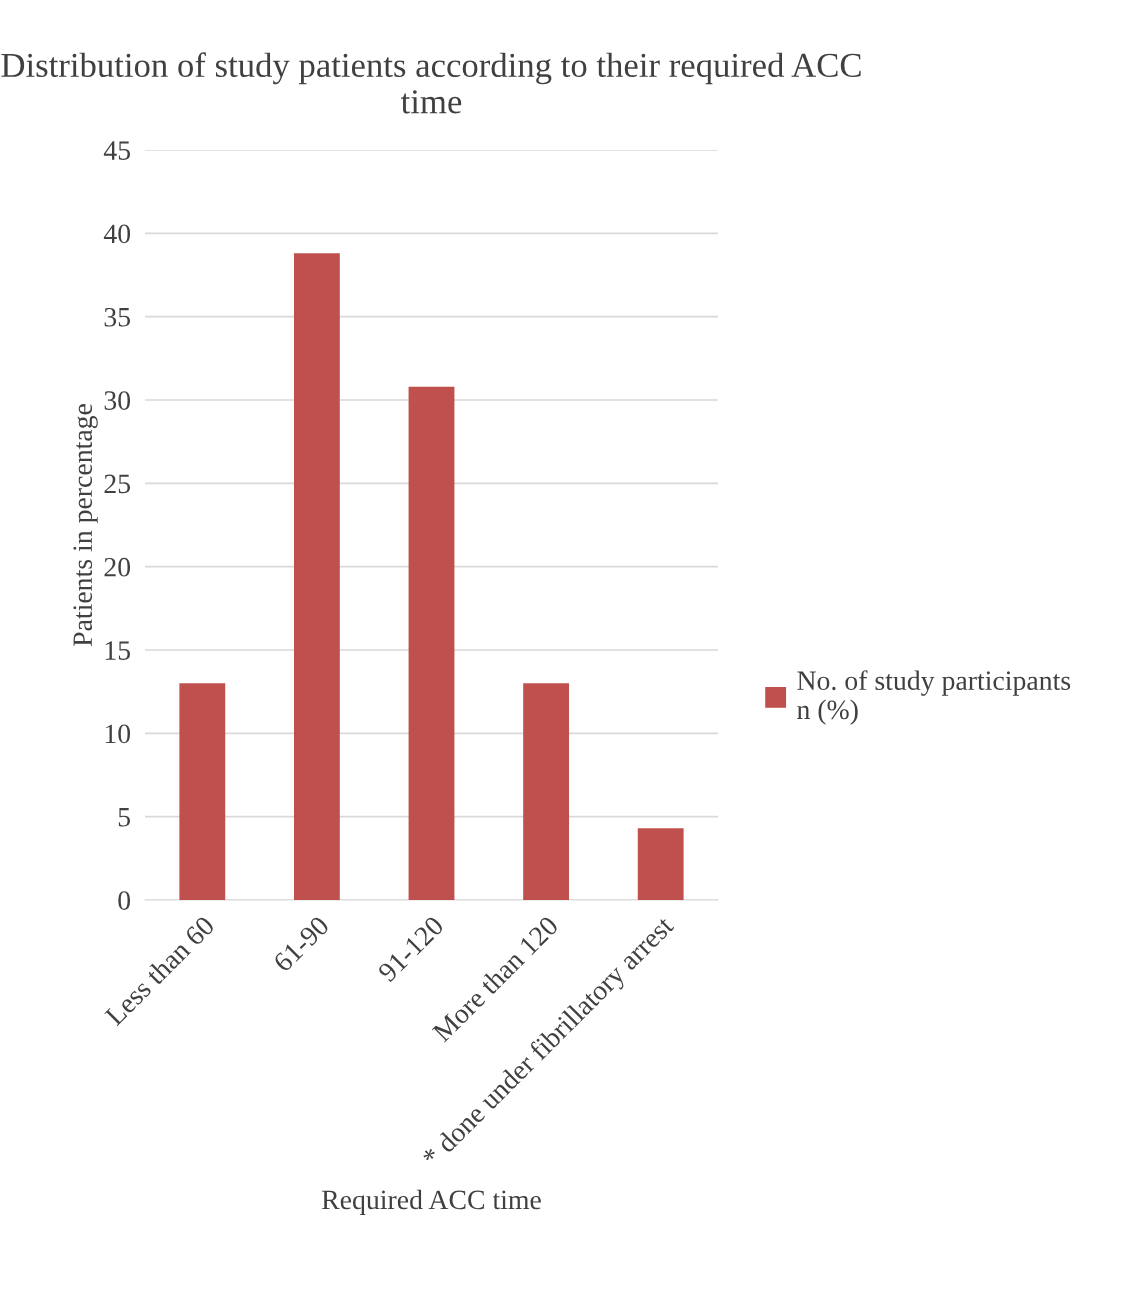 Image resolution: width=1127 pixels, height=1295 pixels. I want to click on y-tick-label: 0, so click(124, 900).